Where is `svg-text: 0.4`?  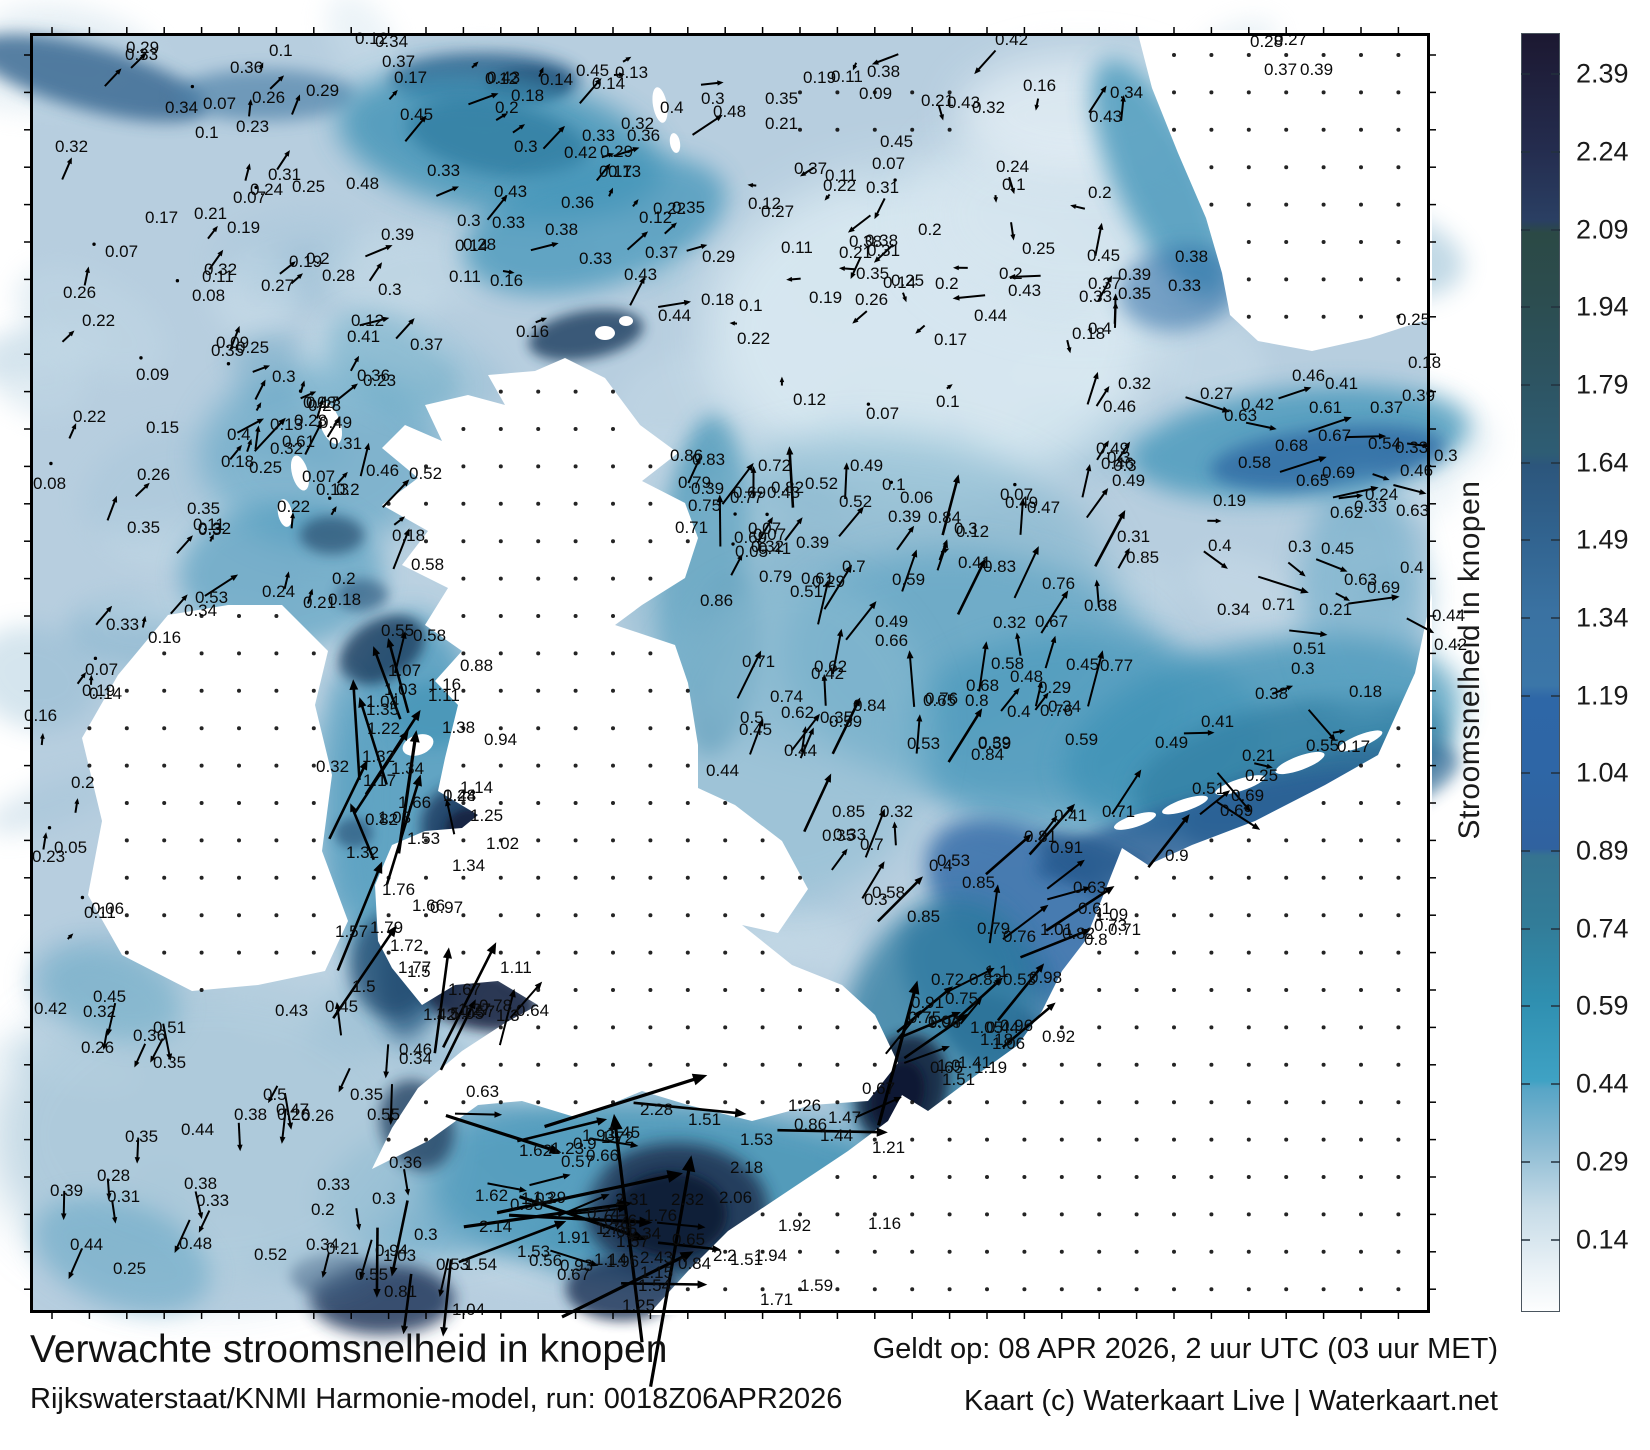 svg-text: 0.4 is located at coordinates (672, 107).